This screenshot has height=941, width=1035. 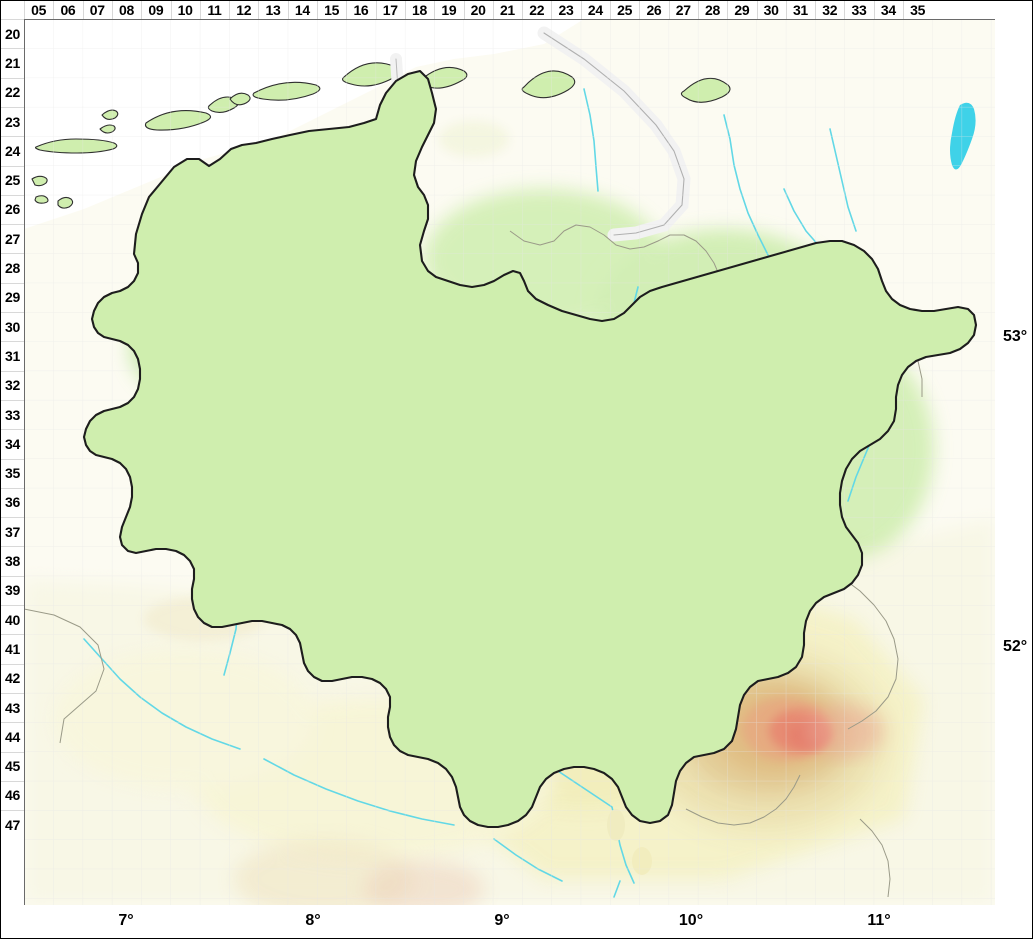 I want to click on latitude-label: 52°, so click(x=1015, y=646).